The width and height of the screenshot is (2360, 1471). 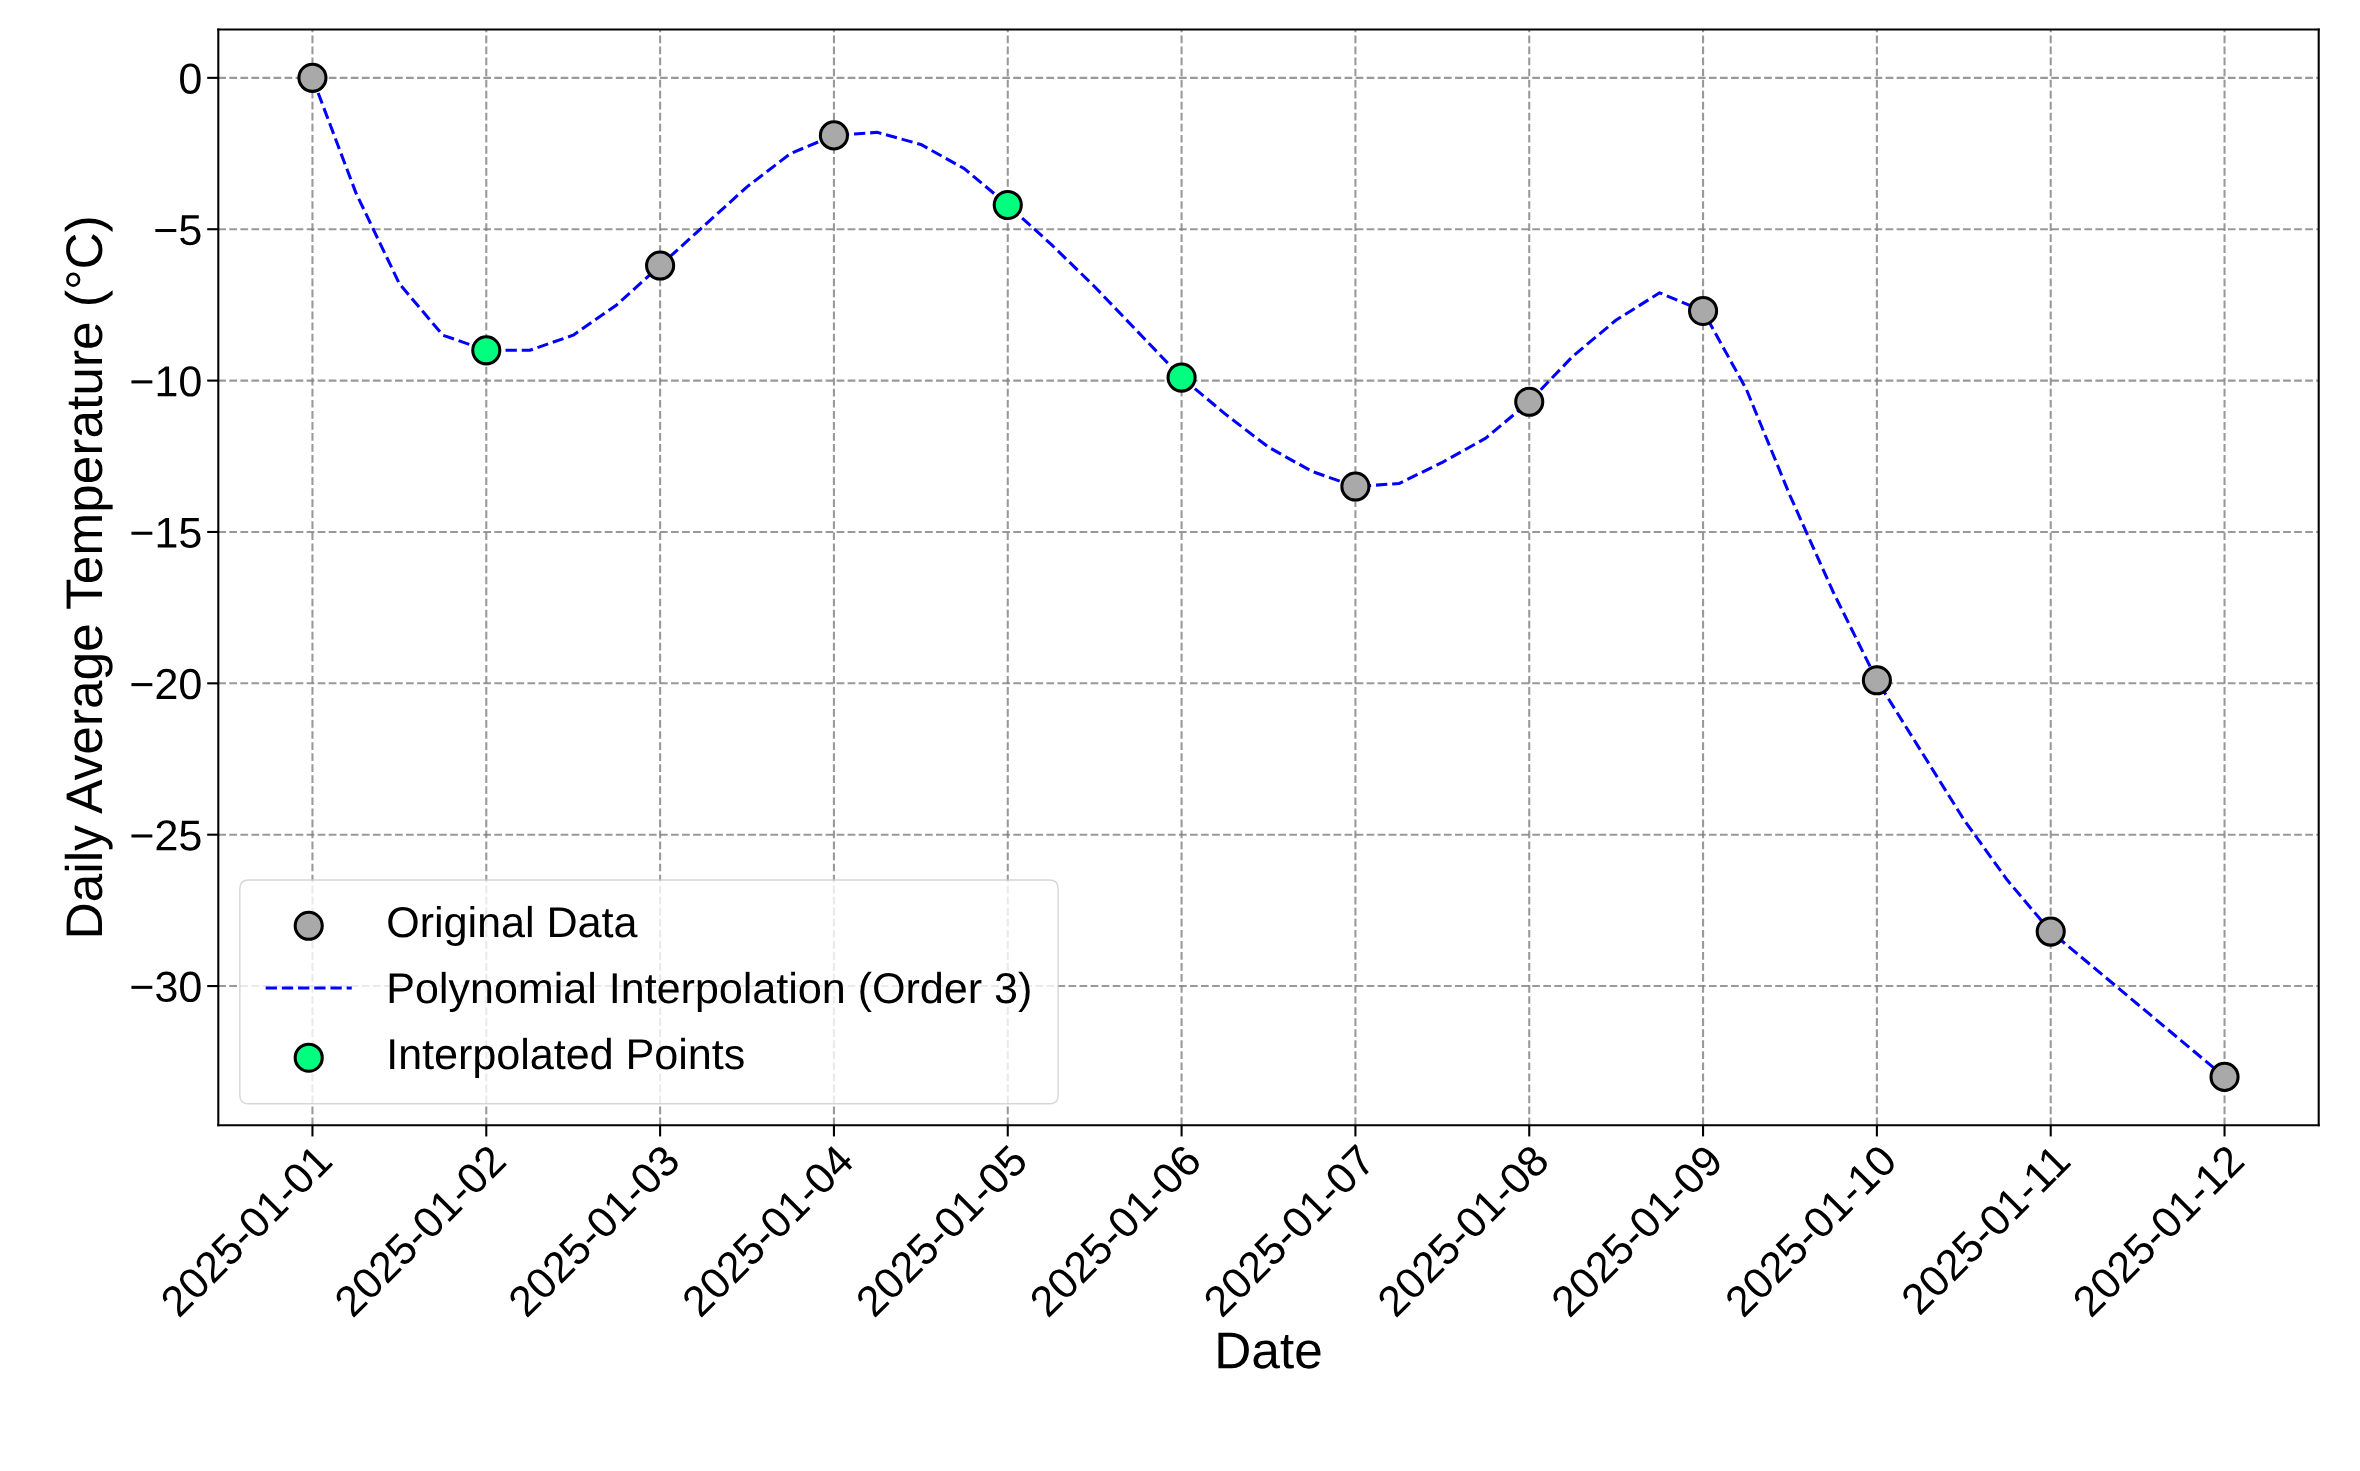 I want to click on legend-label: Interpolated Points, so click(x=567, y=1057).